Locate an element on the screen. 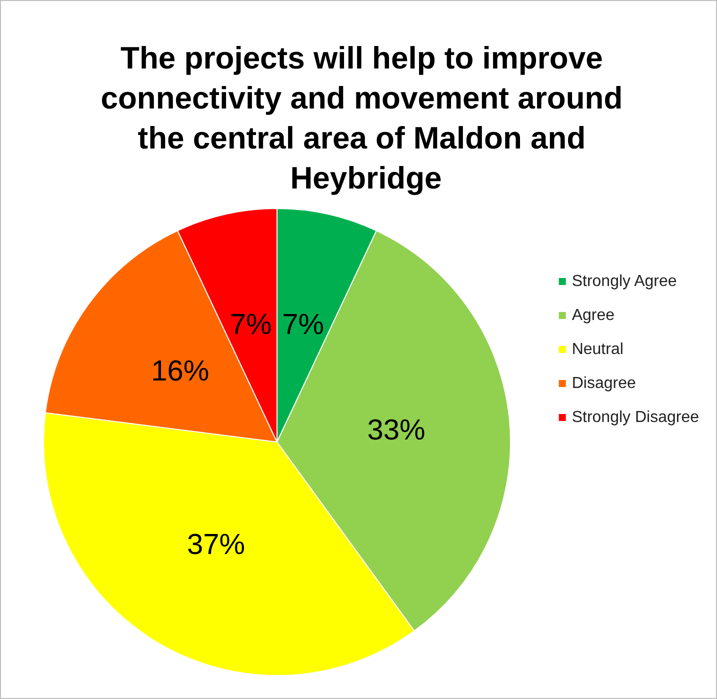 The height and width of the screenshot is (699, 717). data-label: 33% is located at coordinates (396, 430).